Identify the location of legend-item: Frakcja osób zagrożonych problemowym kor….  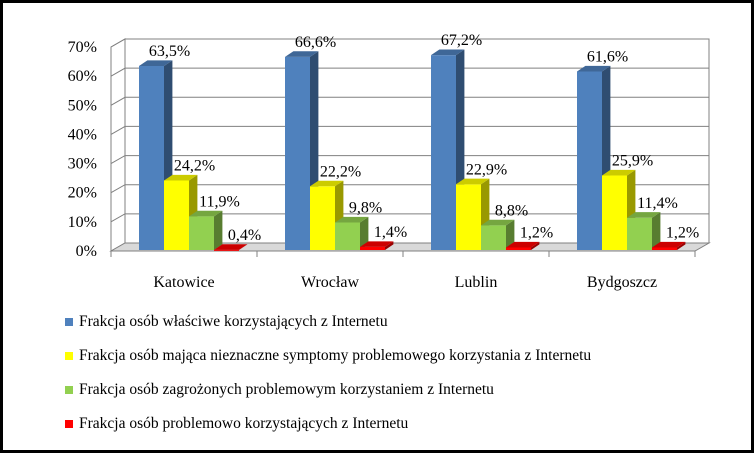
(328, 390).